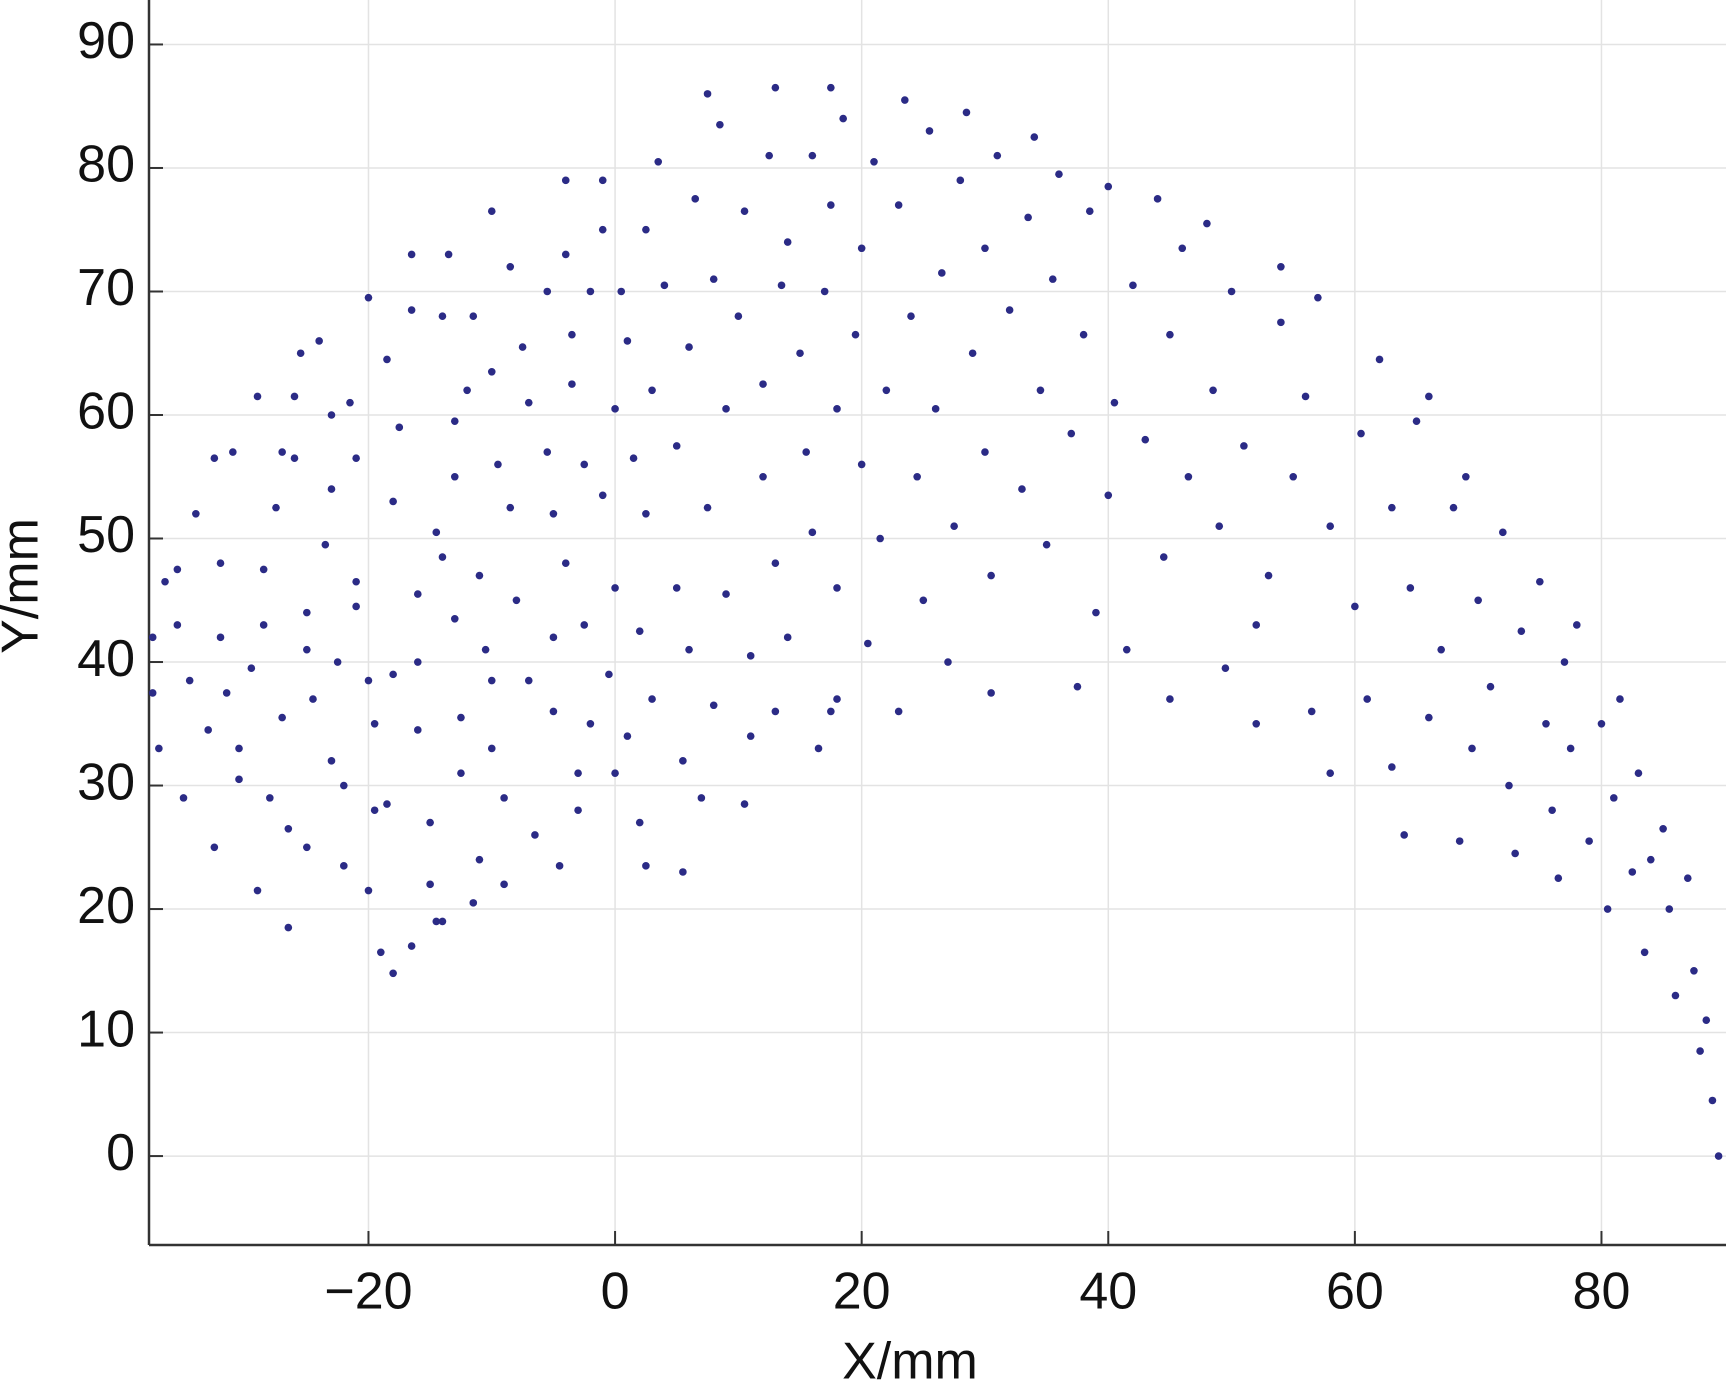 The image size is (1728, 1381). What do you see at coordinates (1602, 1292) in the screenshot?
I see `x-tick-label: 80` at bounding box center [1602, 1292].